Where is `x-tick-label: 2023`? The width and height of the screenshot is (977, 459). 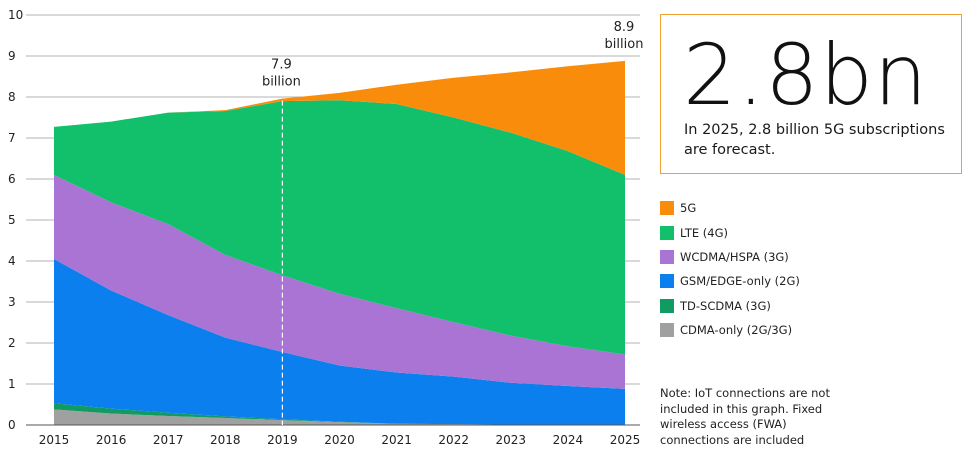 x-tick-label: 2023 is located at coordinates (511, 440).